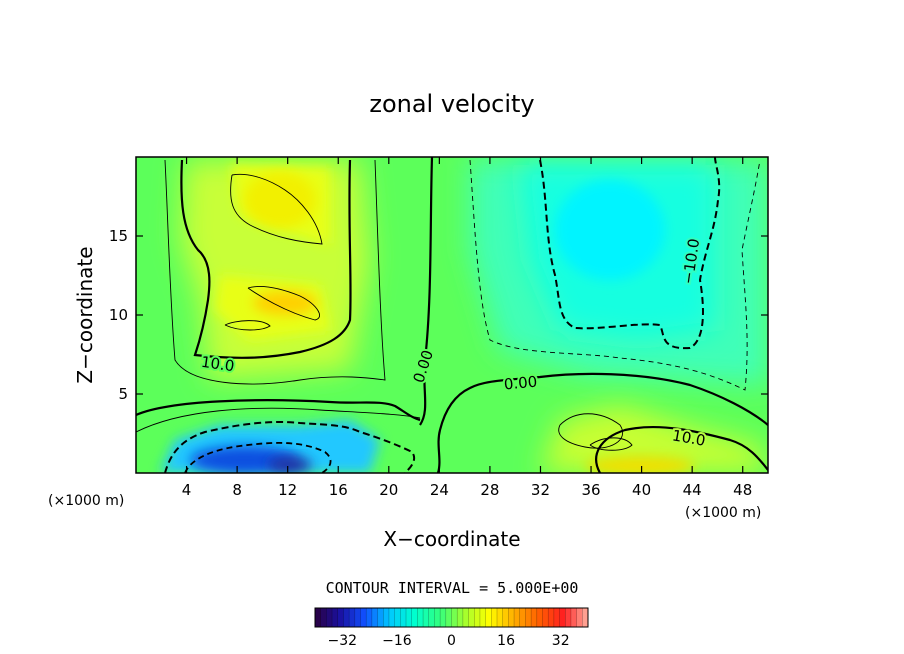 The height and width of the screenshot is (654, 904). I want to click on contour-label: 0.00, so click(520, 383).